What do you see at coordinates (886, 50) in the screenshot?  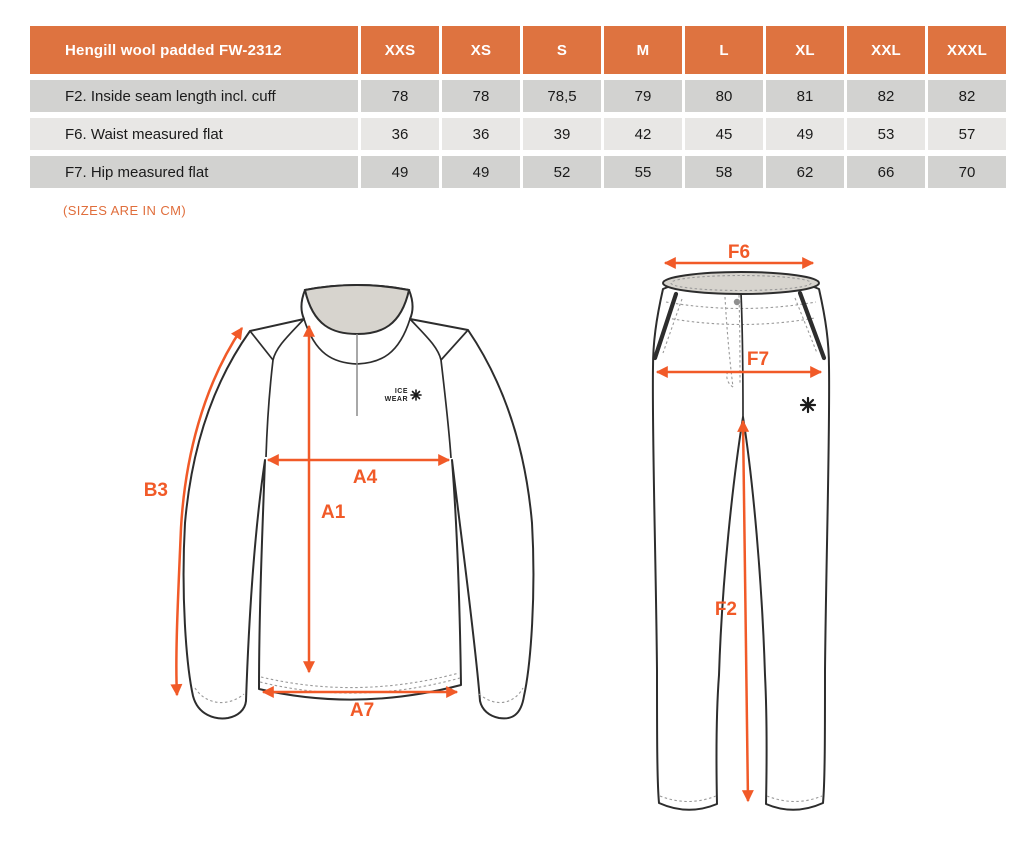 I see `size-column-header: XXL` at bounding box center [886, 50].